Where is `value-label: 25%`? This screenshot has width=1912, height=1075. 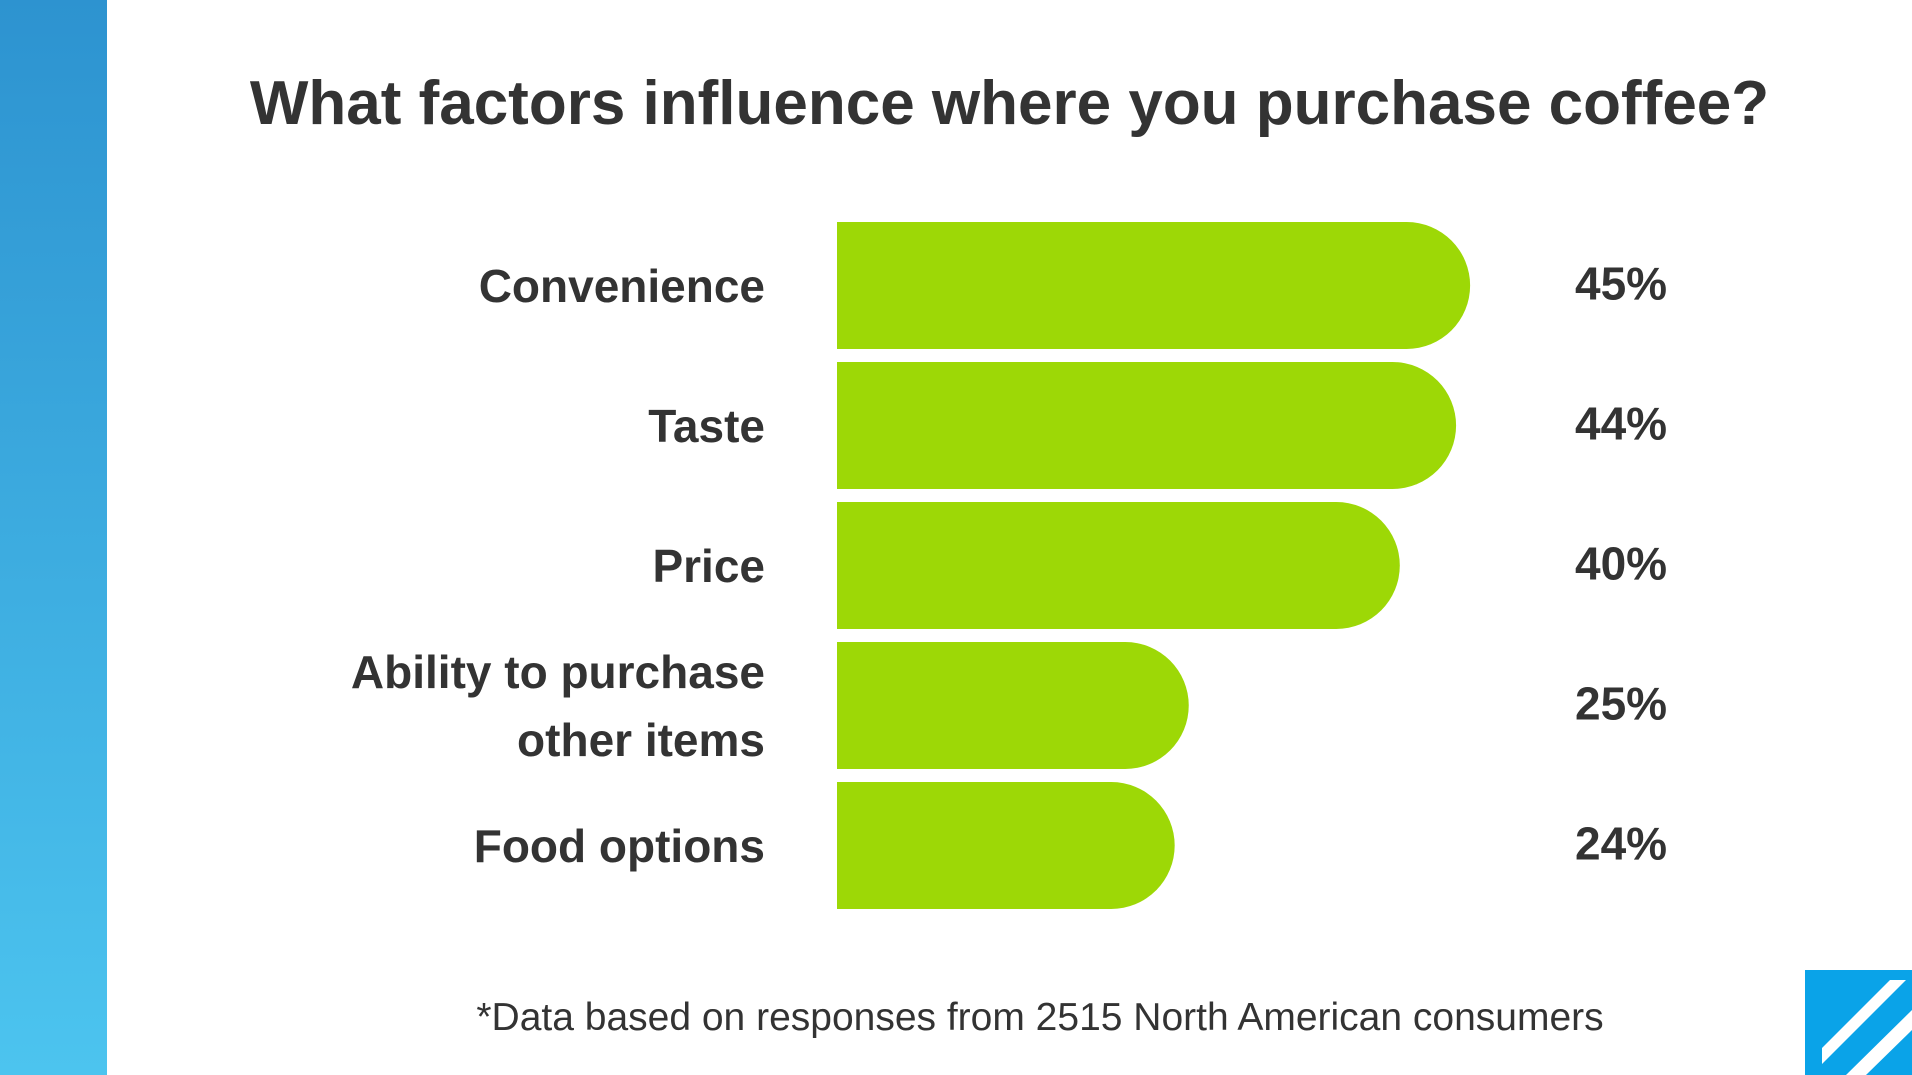
value-label: 25% is located at coordinates (1621, 704).